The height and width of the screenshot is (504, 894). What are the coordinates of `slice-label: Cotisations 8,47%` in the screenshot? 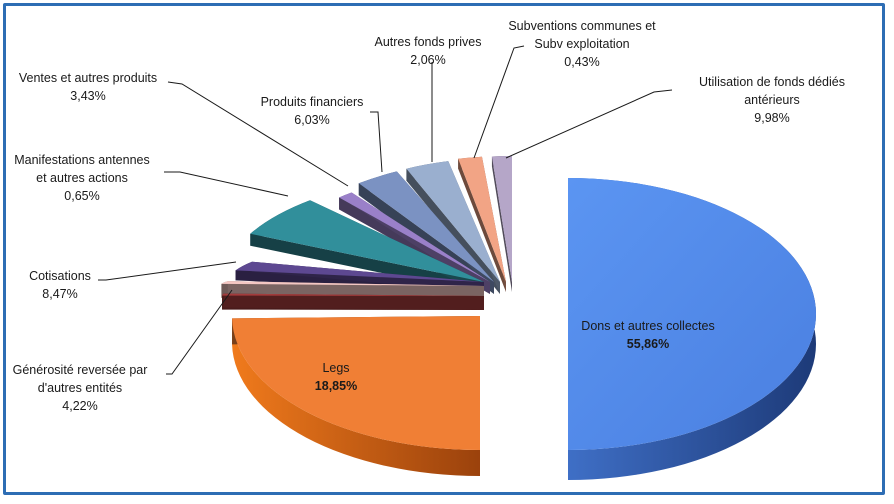 It's located at (60, 285).